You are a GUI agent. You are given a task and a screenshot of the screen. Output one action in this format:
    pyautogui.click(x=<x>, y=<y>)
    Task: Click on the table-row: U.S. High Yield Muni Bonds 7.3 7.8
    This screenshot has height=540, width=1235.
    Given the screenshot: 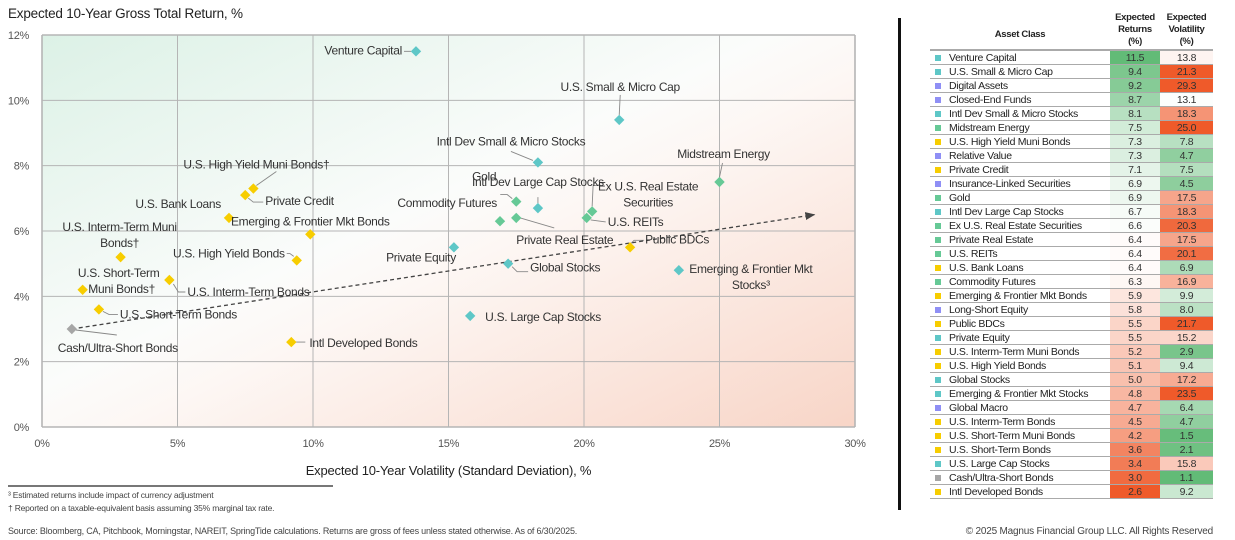 What is the action you would take?
    pyautogui.click(x=1071, y=142)
    